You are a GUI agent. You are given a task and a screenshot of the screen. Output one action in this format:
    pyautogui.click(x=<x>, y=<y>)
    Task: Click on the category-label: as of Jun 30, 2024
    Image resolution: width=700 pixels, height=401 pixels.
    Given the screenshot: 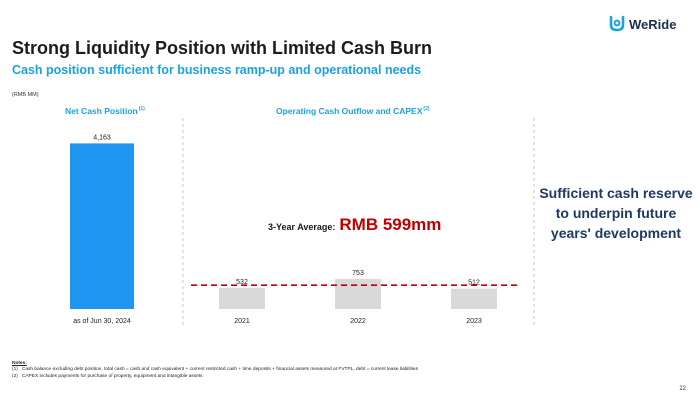 What is the action you would take?
    pyautogui.click(x=102, y=321)
    